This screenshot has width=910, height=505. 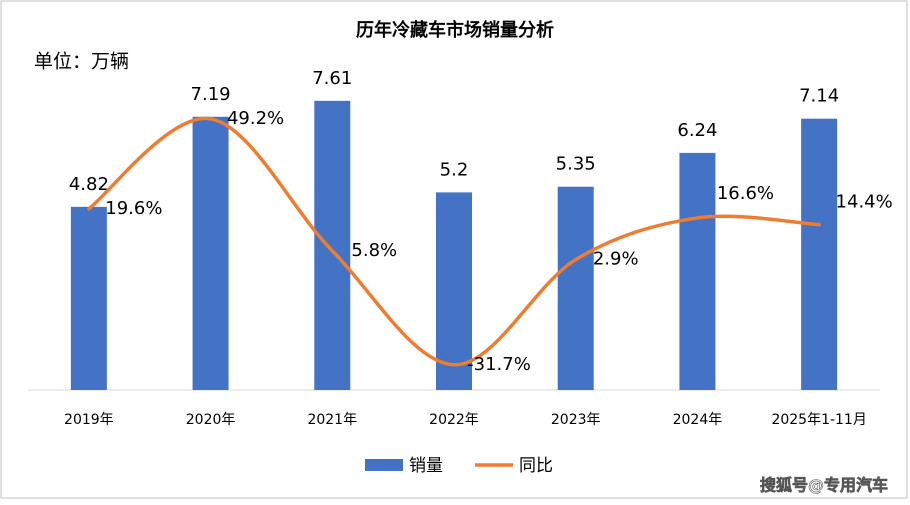 What do you see at coordinates (211, 420) in the screenshot?
I see `x-tick-label: 2020年` at bounding box center [211, 420].